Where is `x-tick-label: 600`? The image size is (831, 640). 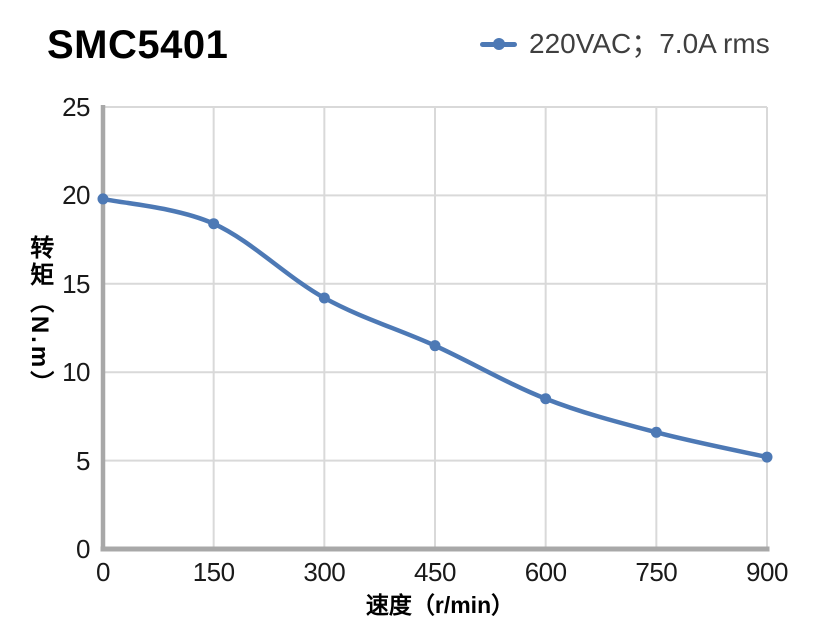
x-tick-label: 600 is located at coordinates (545, 572).